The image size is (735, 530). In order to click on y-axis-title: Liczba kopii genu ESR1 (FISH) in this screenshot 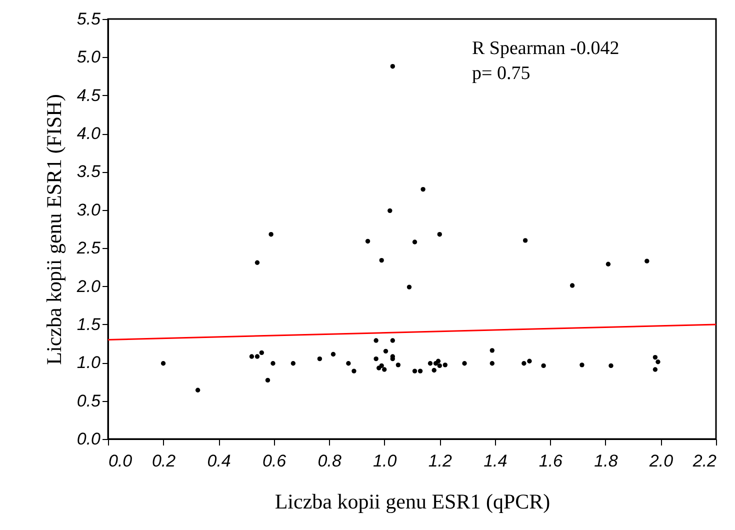, I will do `click(54, 229)`.